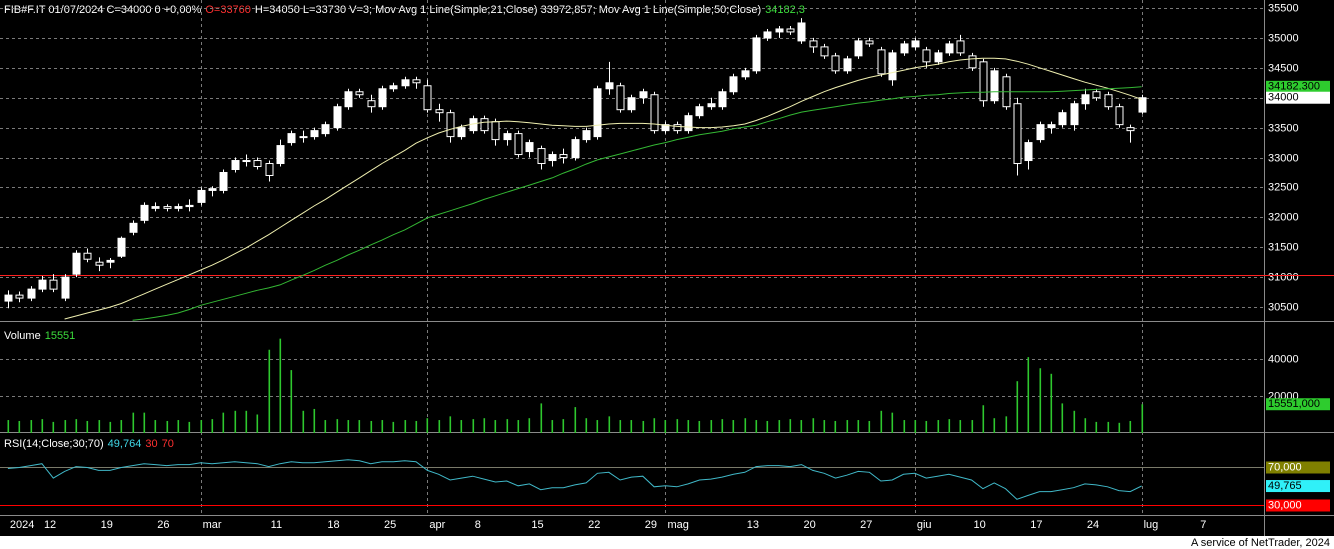 The height and width of the screenshot is (549, 1334). Describe the element at coordinates (125, 444) in the screenshot. I see `title-part: 49,764` at that location.